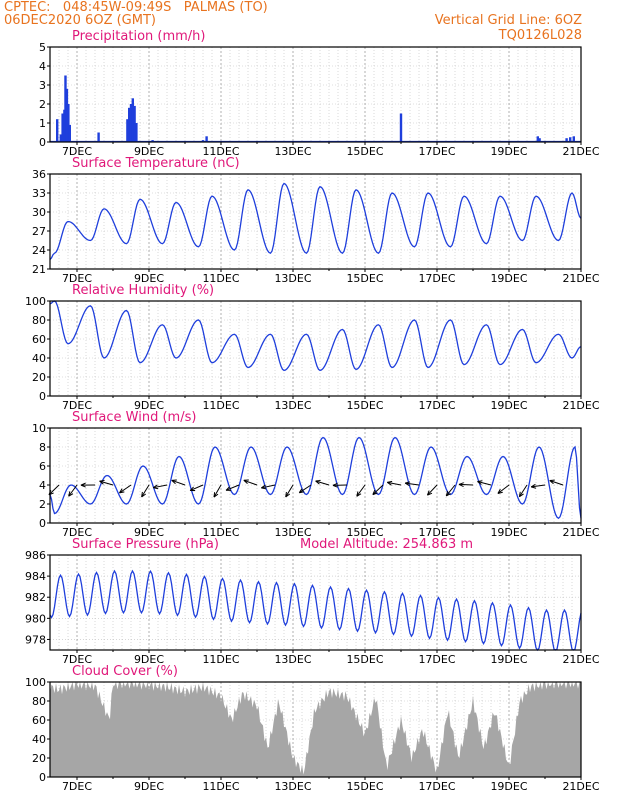 Image resolution: width=618 pixels, height=800 pixels. What do you see at coordinates (35, 576) in the screenshot?
I see `y-tick-label: 984` at bounding box center [35, 576].